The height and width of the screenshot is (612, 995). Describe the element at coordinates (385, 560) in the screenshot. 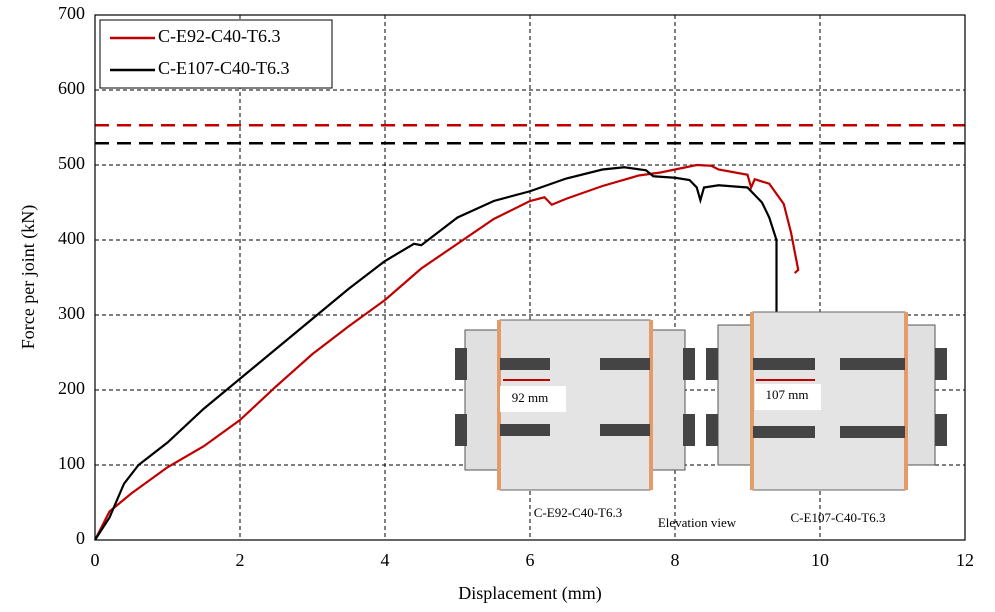

I see `x-tick-label: 4` at that location.